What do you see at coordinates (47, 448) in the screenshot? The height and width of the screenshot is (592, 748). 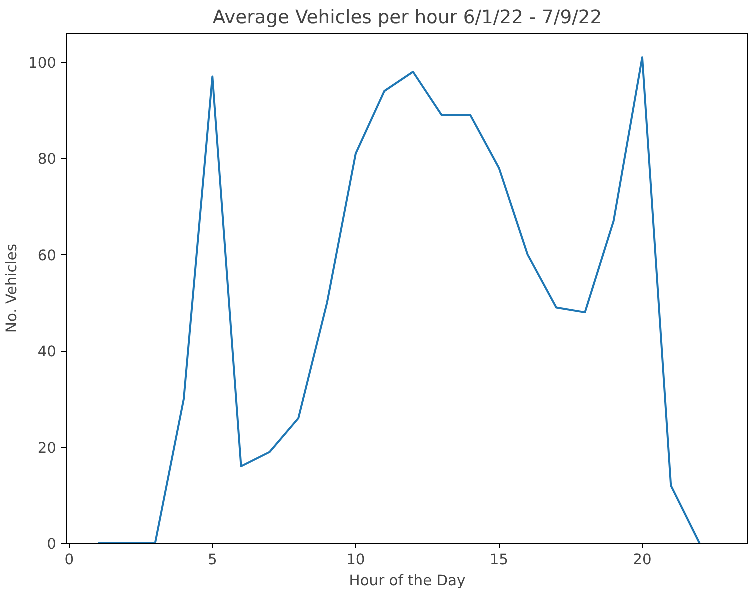 I see `y-tick-label: 20` at bounding box center [47, 448].